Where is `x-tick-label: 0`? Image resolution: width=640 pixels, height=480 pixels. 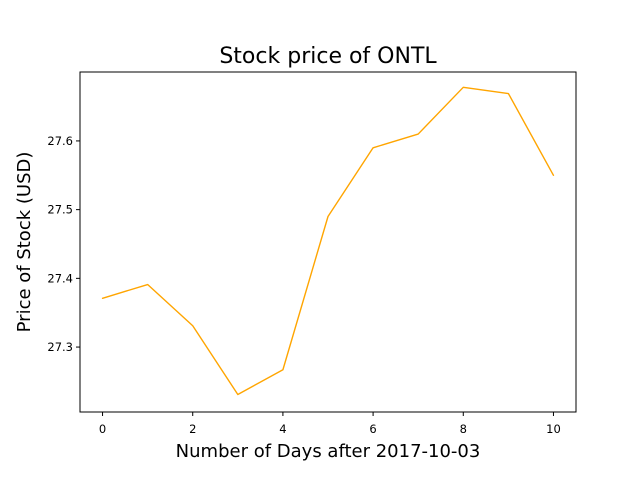 x-tick-label: 0 is located at coordinates (102, 429).